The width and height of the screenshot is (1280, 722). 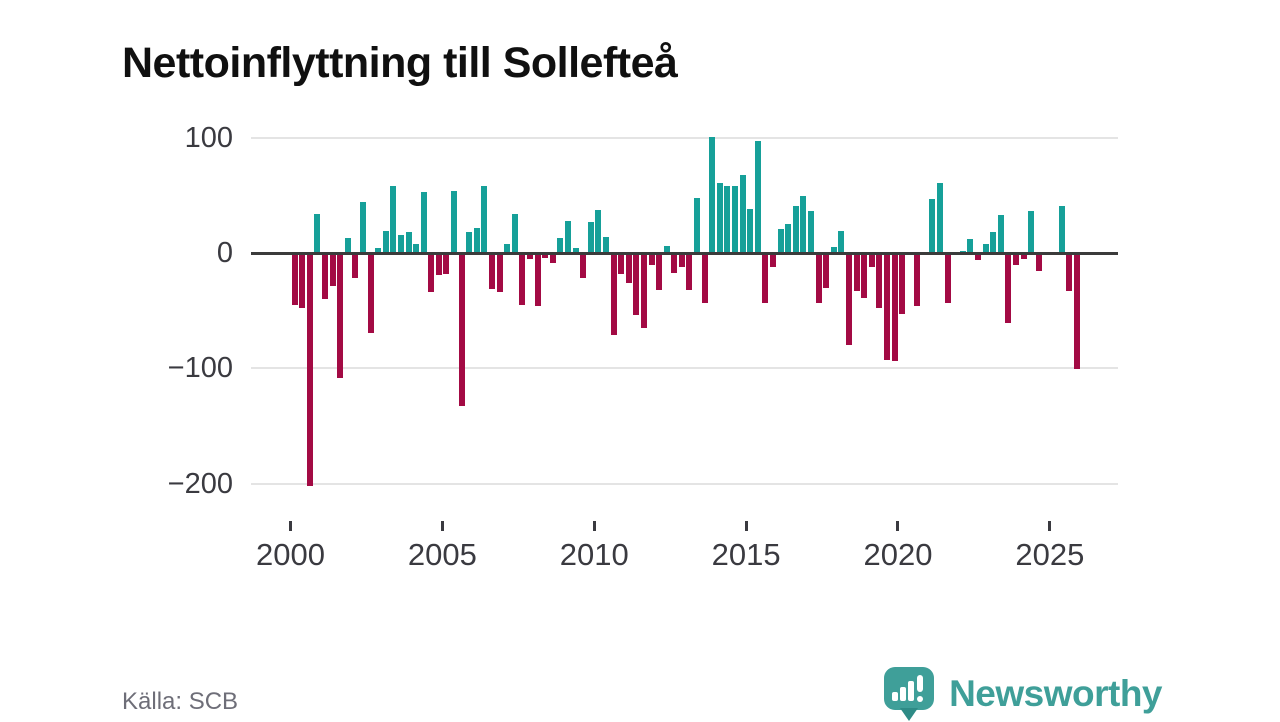 I want to click on bar-2000-Q3, so click(x=309, y=369).